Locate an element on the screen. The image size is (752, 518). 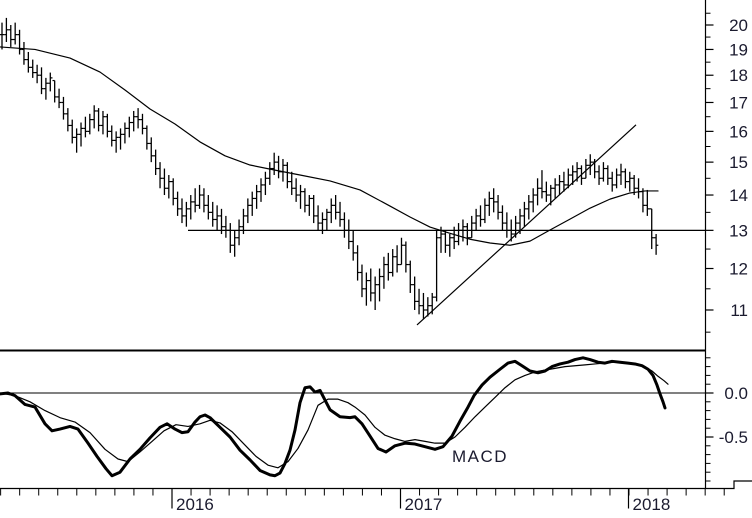
macd-axis-label: 0.0 is located at coordinates (736, 393).